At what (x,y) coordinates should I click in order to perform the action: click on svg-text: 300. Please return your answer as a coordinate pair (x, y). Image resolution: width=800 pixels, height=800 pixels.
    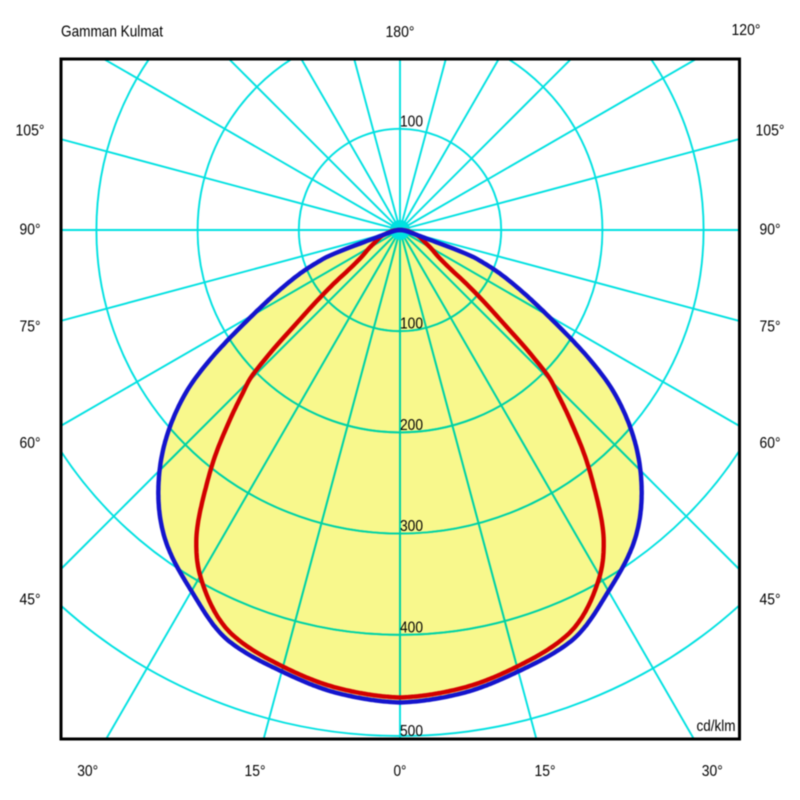
    Looking at the image, I should click on (411, 526).